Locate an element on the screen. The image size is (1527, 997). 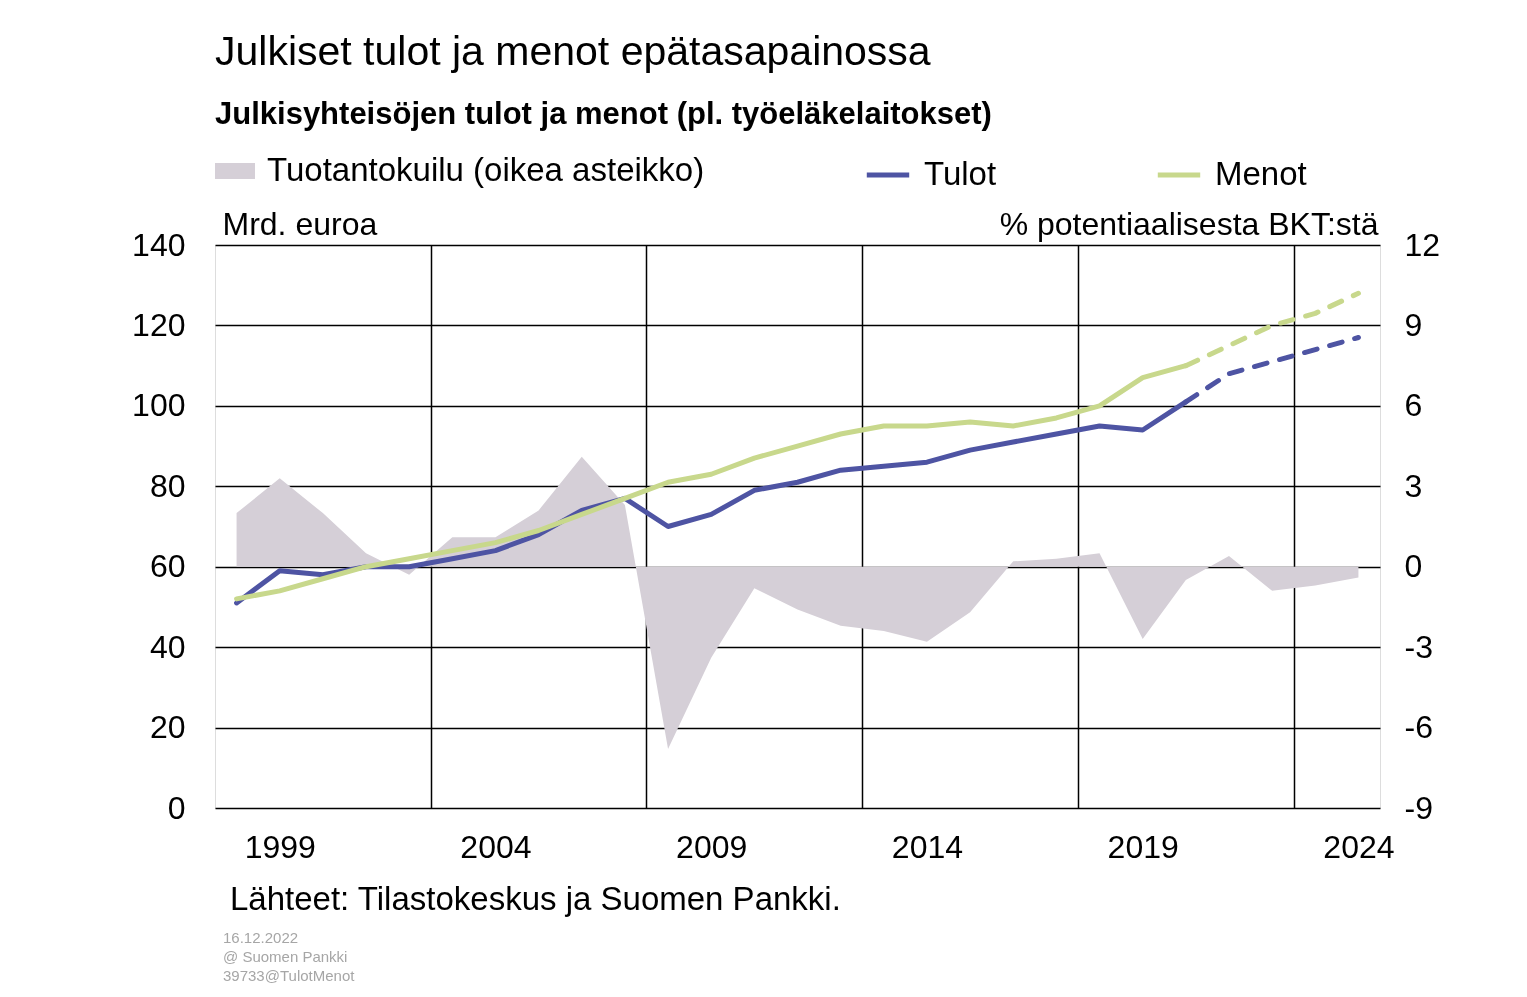
y-tick-label: 140 is located at coordinates (159, 244).